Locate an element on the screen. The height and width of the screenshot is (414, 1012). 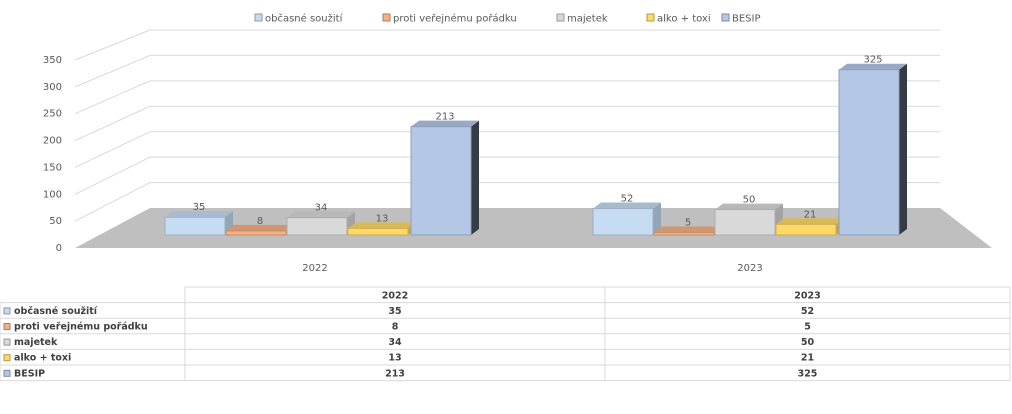
table-header: 2022 is located at coordinates (395, 295).